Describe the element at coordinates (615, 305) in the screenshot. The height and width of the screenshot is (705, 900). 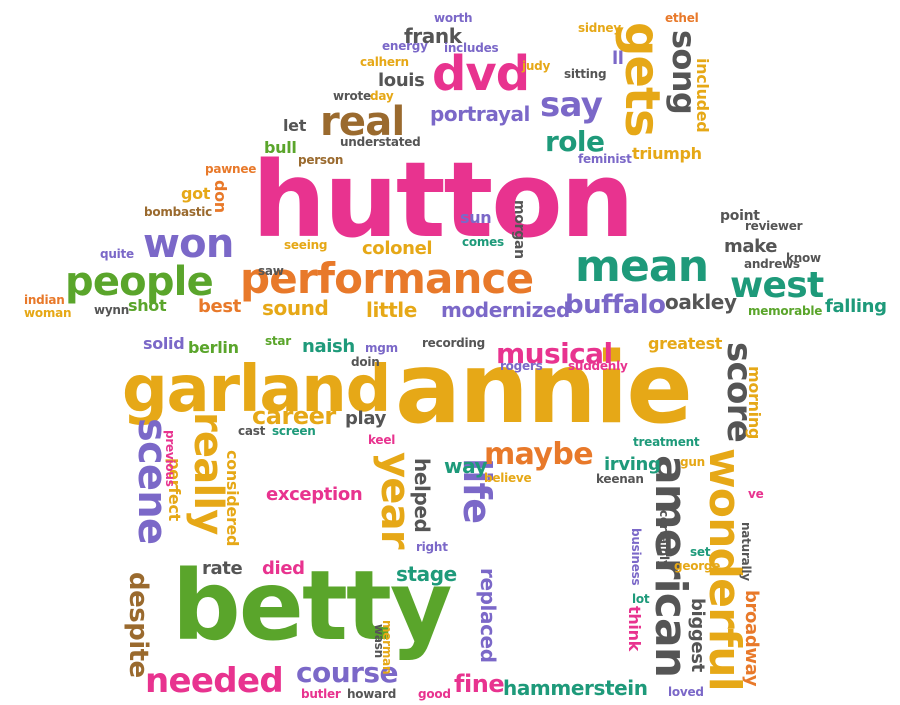
I see `word-buffalo: buffalo` at that location.